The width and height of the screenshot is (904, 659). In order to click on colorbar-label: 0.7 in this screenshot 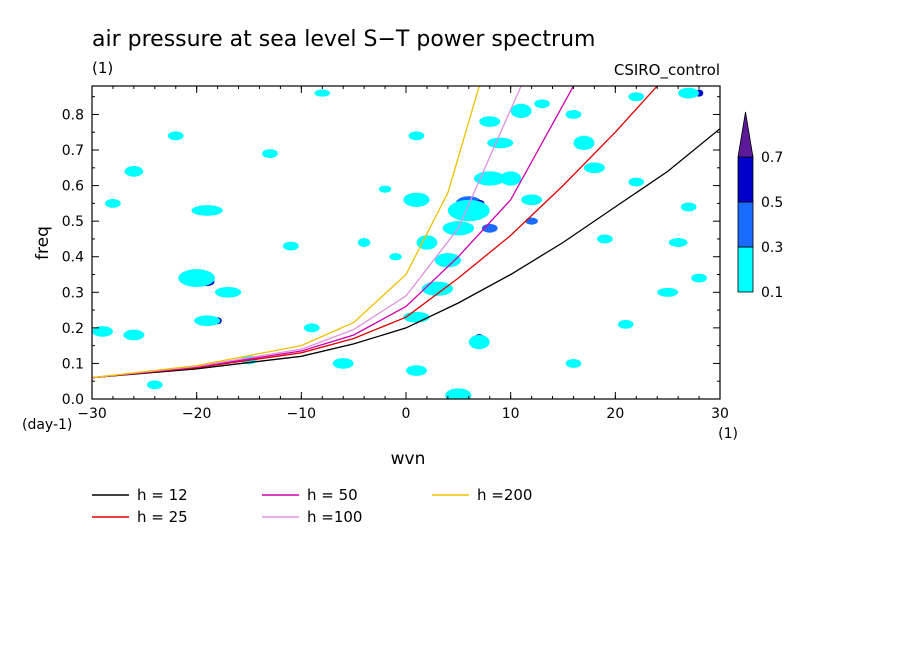, I will do `click(772, 158)`.